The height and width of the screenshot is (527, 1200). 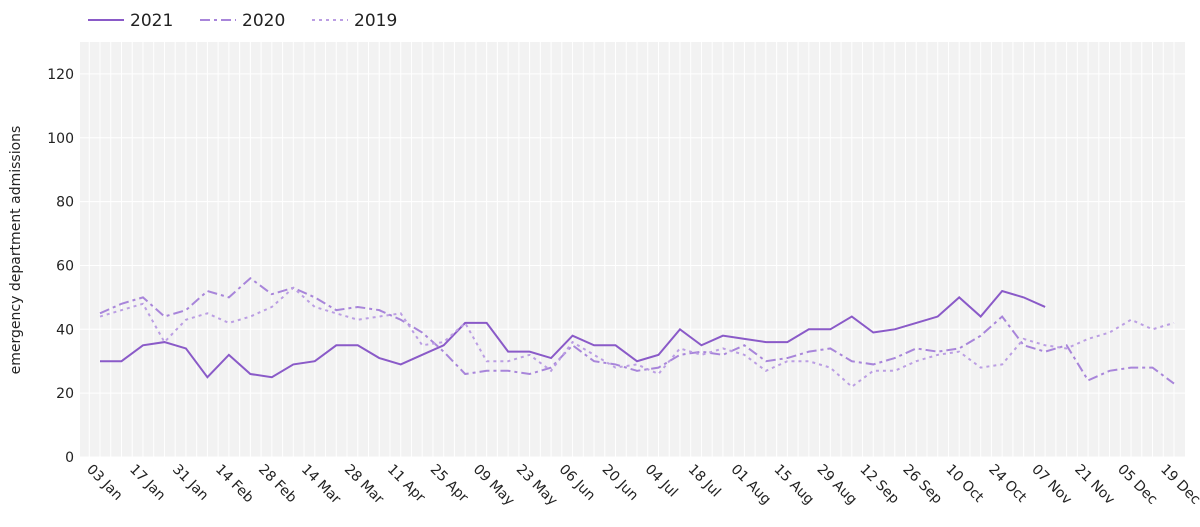 I want to click on x-tick-label: 04 Jul, so click(x=661, y=481).